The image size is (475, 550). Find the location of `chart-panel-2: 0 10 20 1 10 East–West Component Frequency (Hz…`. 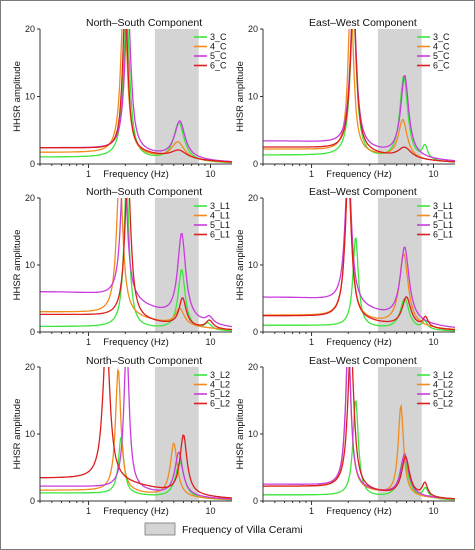

chart-panel-2: 0 10 20 1 10 East–West Component Frequency (Hz… is located at coordinates (345, 98).